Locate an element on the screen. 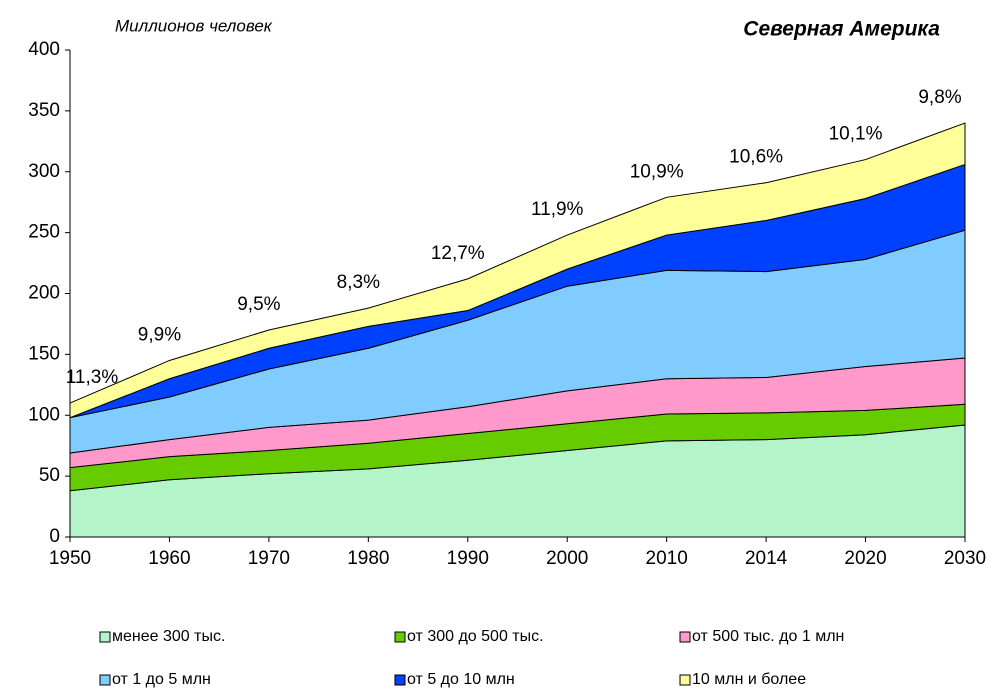  x-tick-label: 1970 is located at coordinates (269, 558).